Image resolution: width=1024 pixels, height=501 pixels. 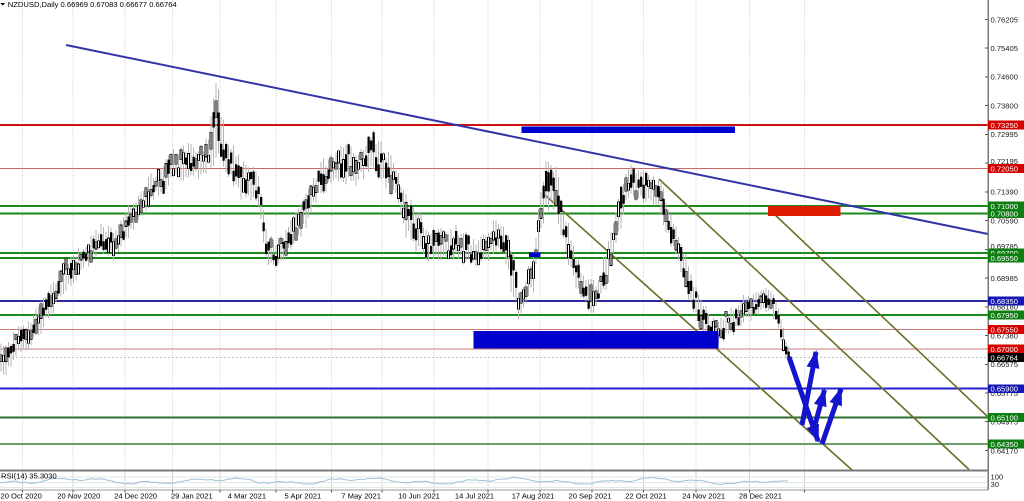 What do you see at coordinates (1004, 349) in the screenshot?
I see `svg-text: 0.67000` at bounding box center [1004, 349].